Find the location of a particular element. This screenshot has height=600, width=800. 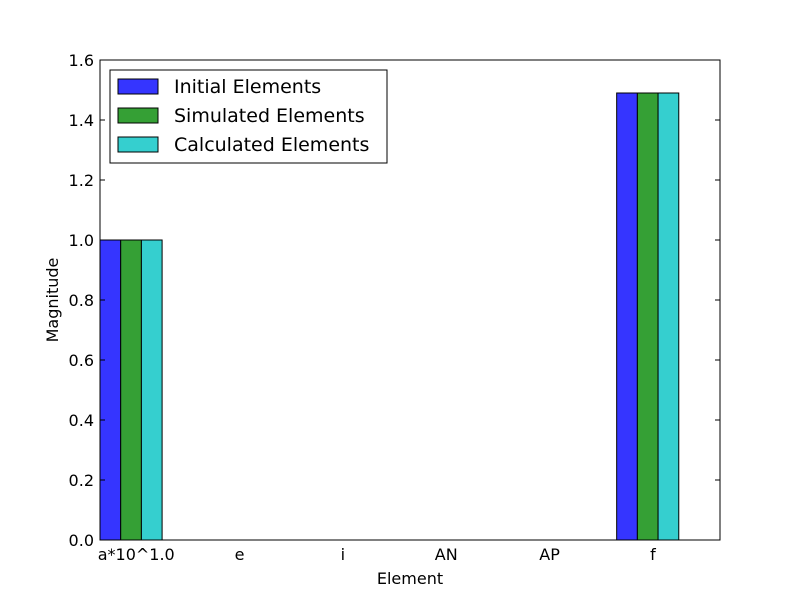

legend-label: Simulated Elements is located at coordinates (269, 116).